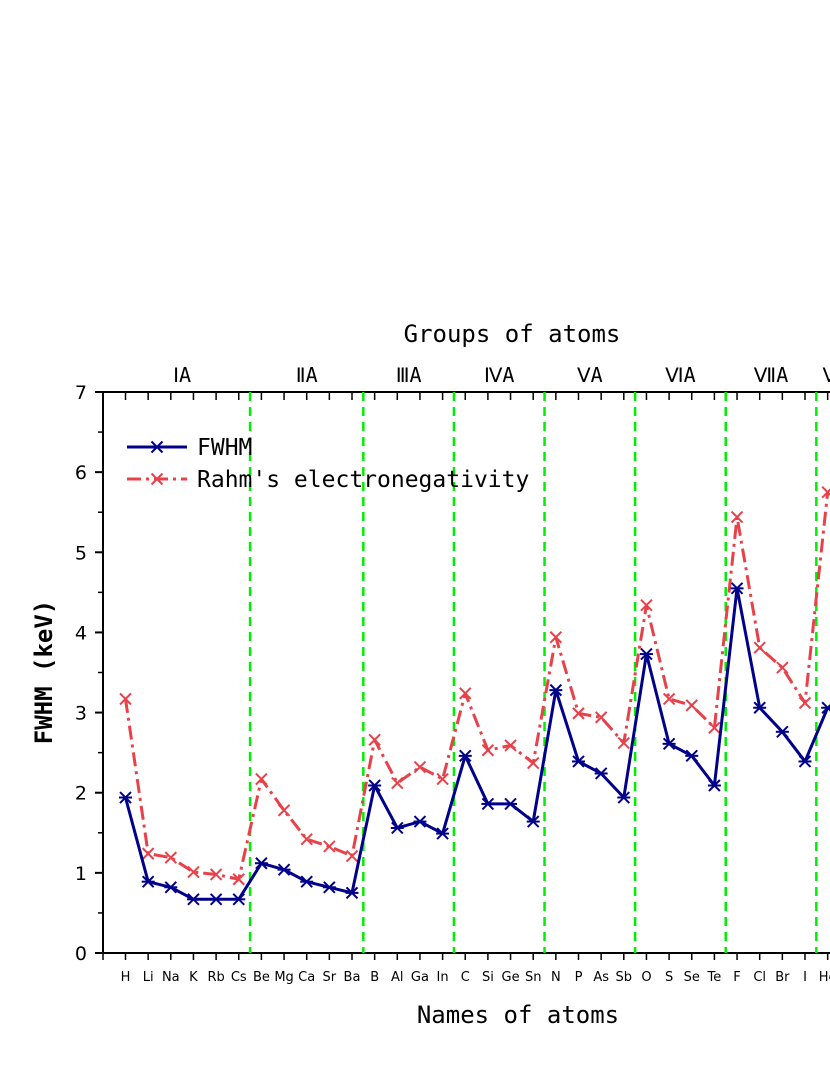 The width and height of the screenshot is (830, 1075). What do you see at coordinates (771, 375) in the screenshot?
I see `group-label: ⅦA` at bounding box center [771, 375].